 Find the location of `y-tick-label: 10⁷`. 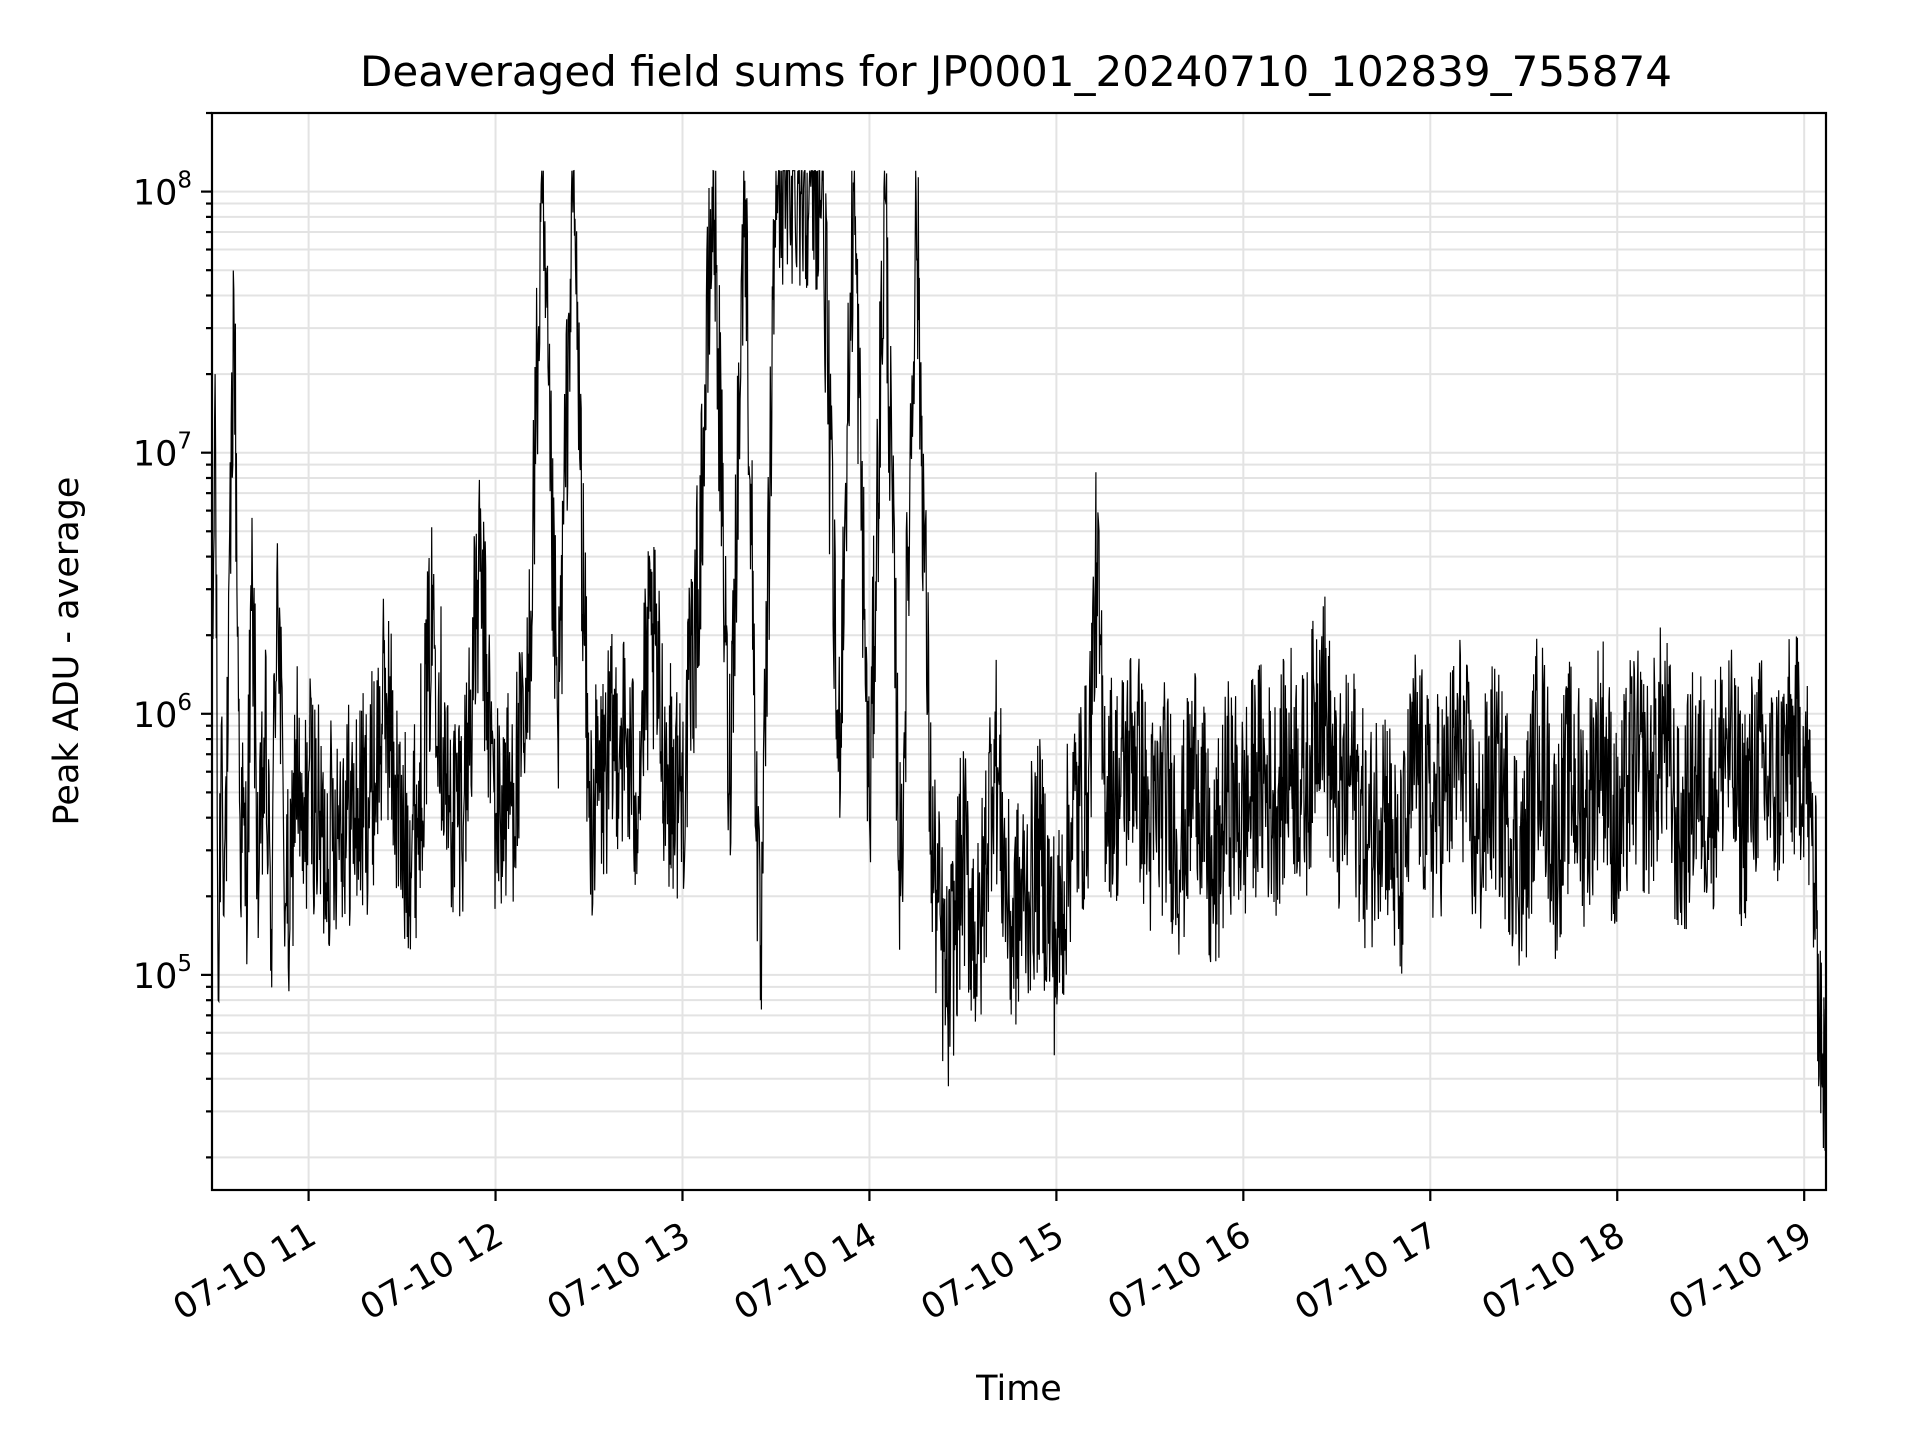

y-tick-label: 10⁷ is located at coordinates (162, 452).